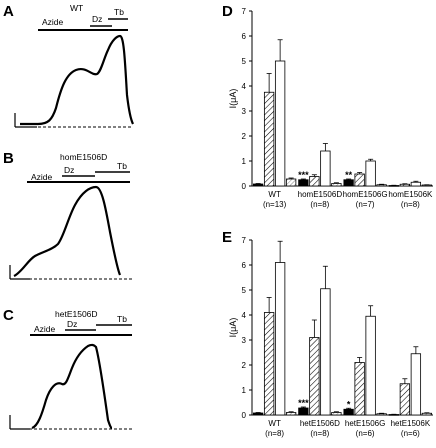 The image size is (436, 448). Describe the element at coordinates (244, 315) in the screenshot. I see `y-tick-label-e: 4` at that location.